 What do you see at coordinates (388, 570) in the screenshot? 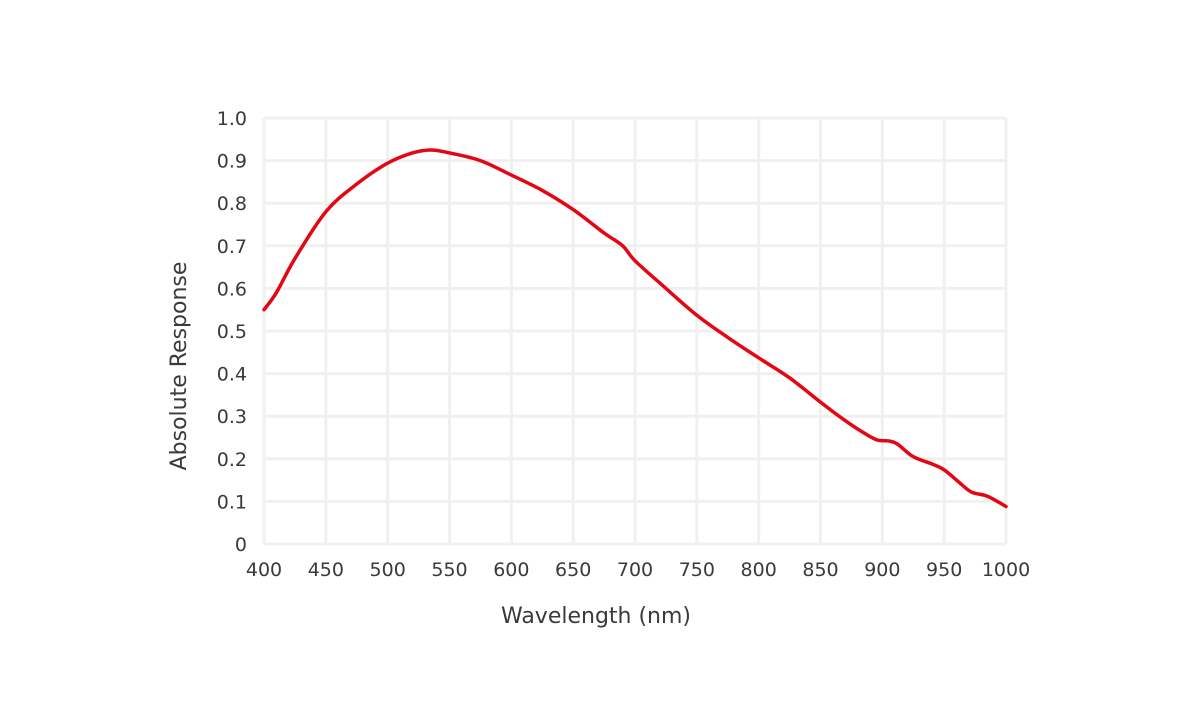
I see `x-tick-label: 500` at bounding box center [388, 570].